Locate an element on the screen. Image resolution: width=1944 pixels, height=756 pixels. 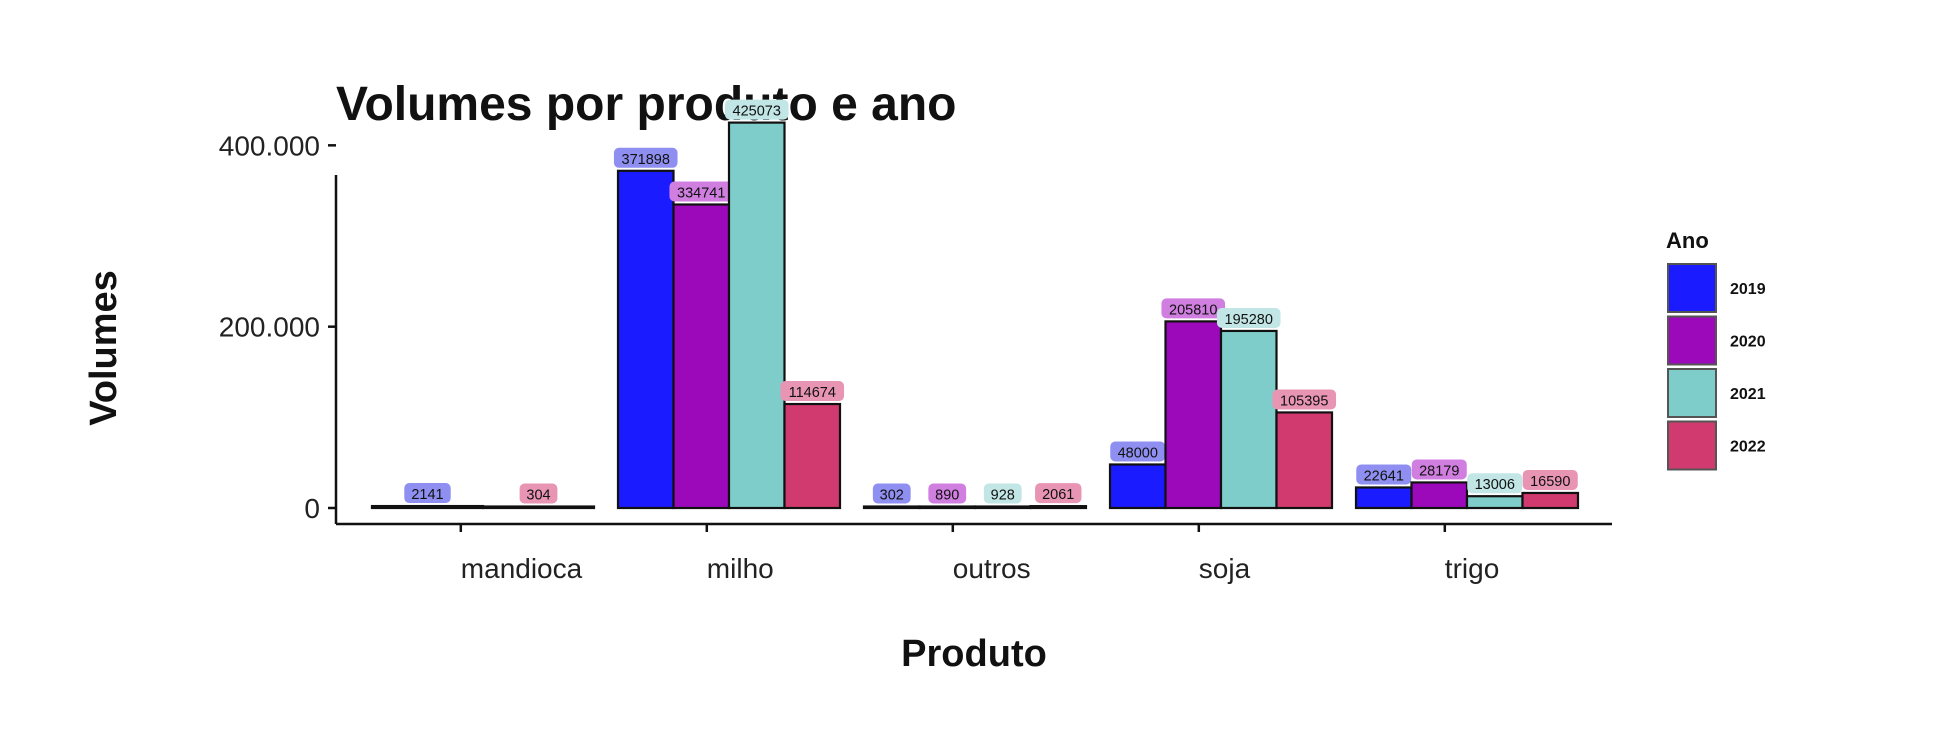
data-label: 2061 is located at coordinates (1058, 495).